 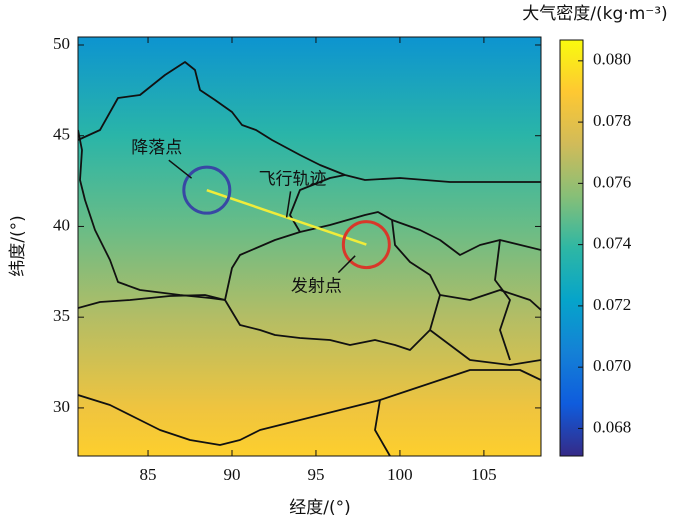 What do you see at coordinates (612, 304) in the screenshot?
I see `colorbar-tick-label: 0.072` at bounding box center [612, 304].